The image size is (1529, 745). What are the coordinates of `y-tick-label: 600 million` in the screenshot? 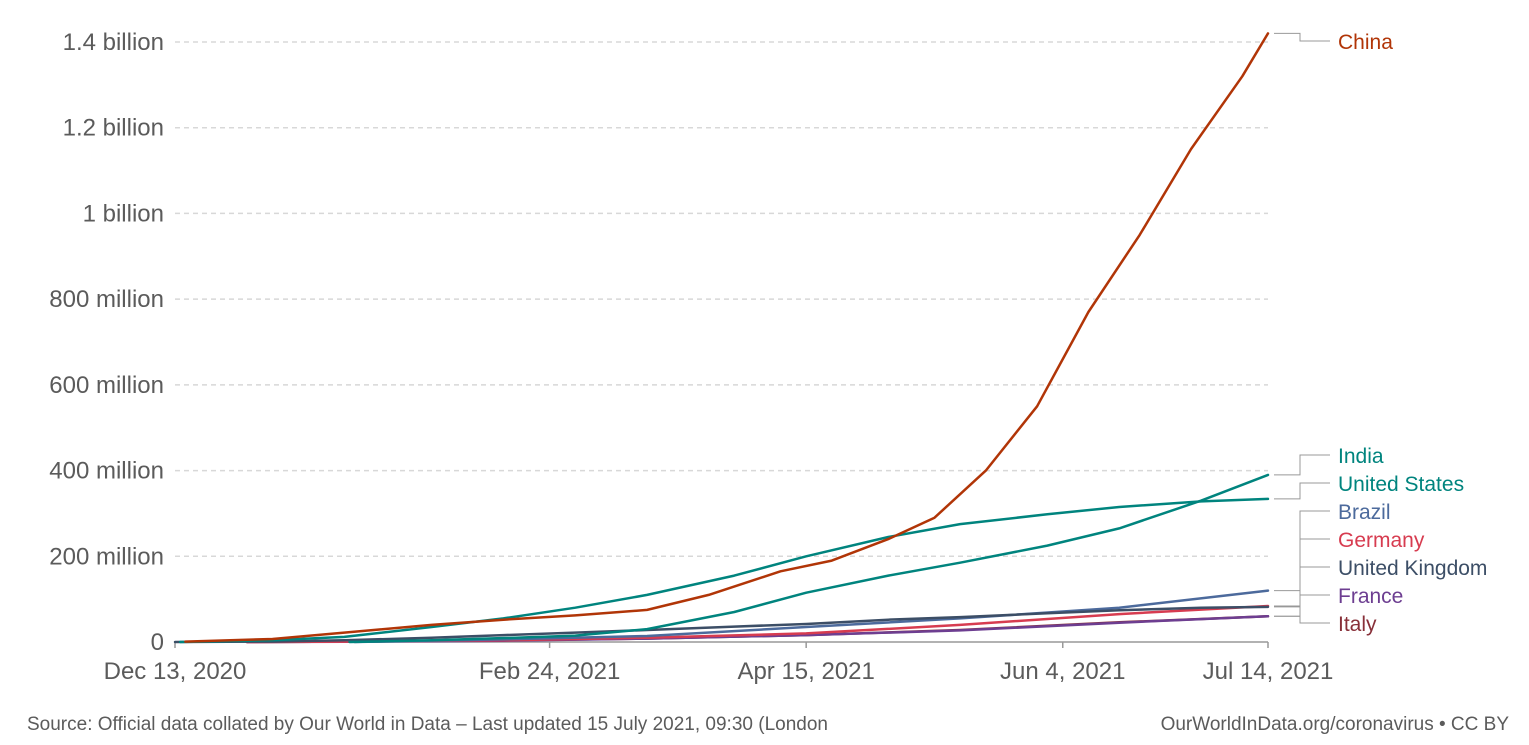 It's located at (106, 385).